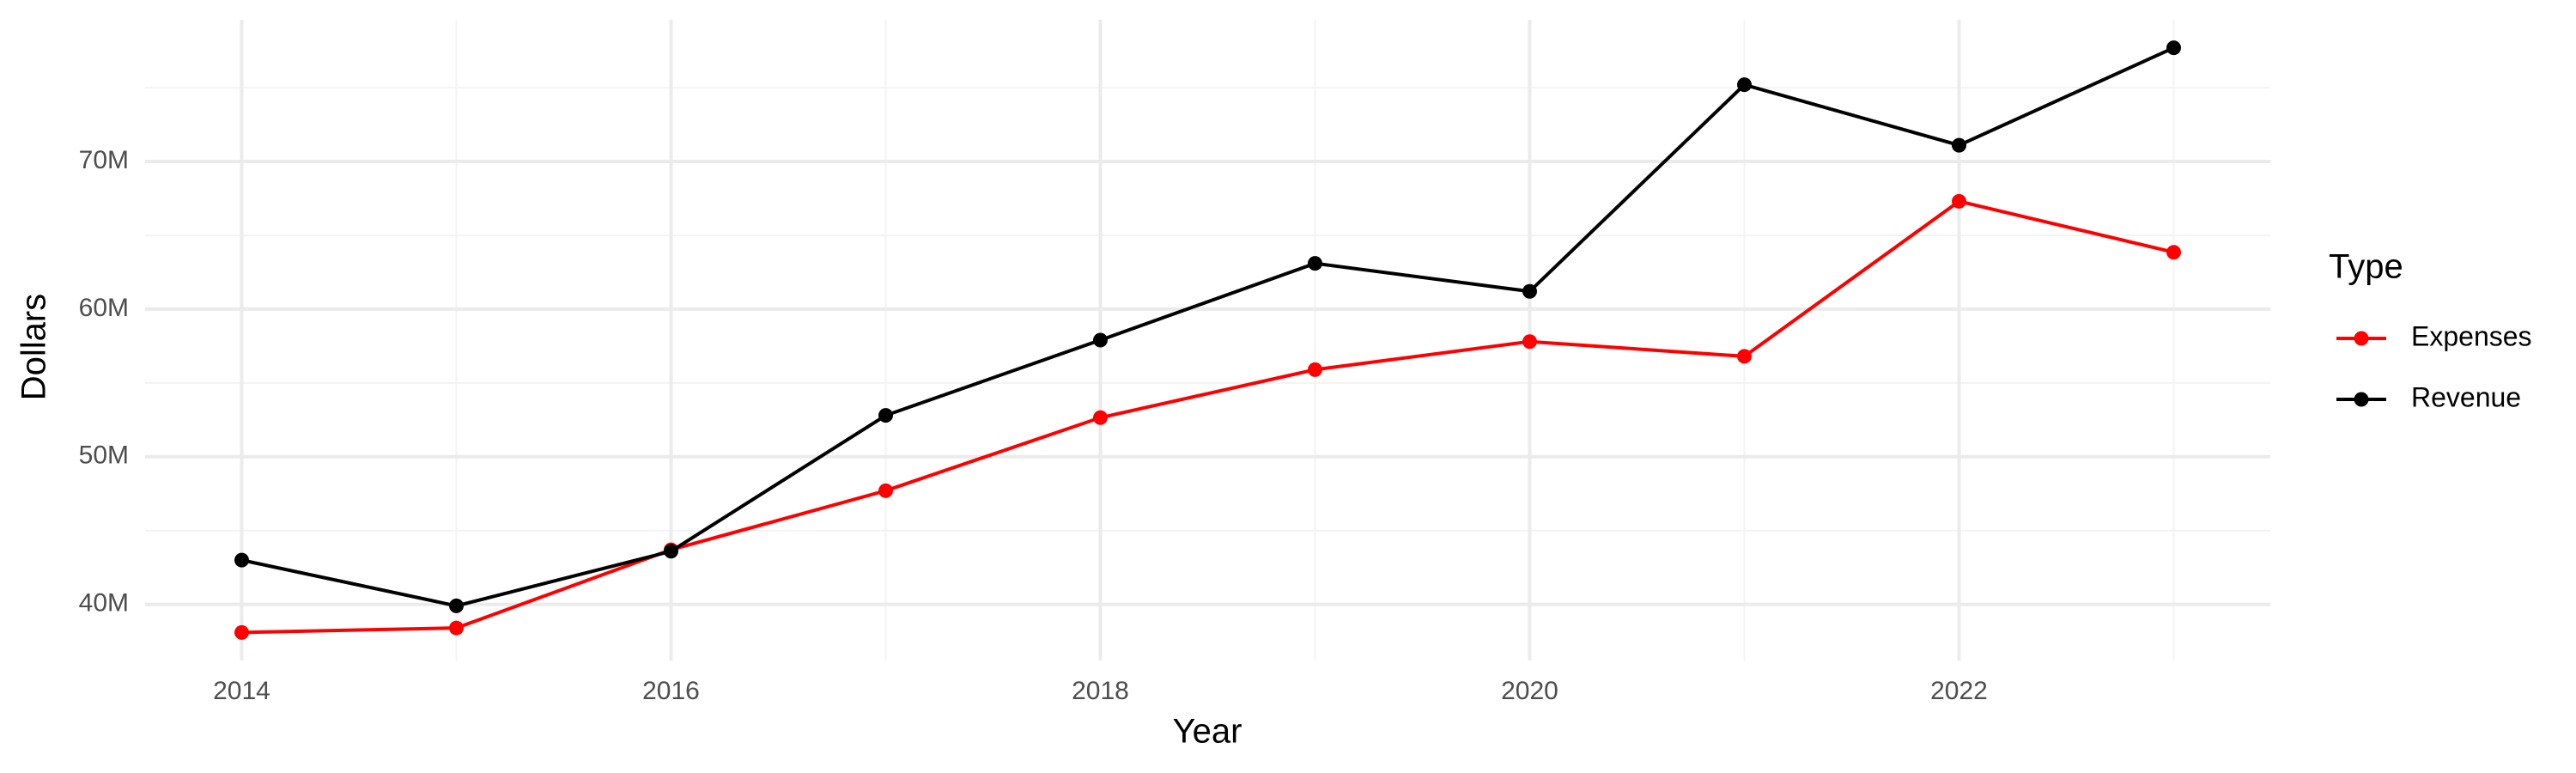 The image size is (2576, 773). Describe the element at coordinates (1207, 732) in the screenshot. I see `x-axis-title: Year` at that location.